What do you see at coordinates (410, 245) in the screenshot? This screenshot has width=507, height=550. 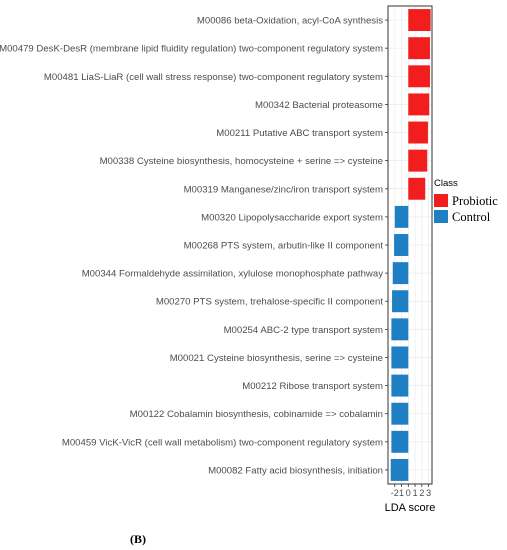 I see `chart-bars` at bounding box center [410, 245].